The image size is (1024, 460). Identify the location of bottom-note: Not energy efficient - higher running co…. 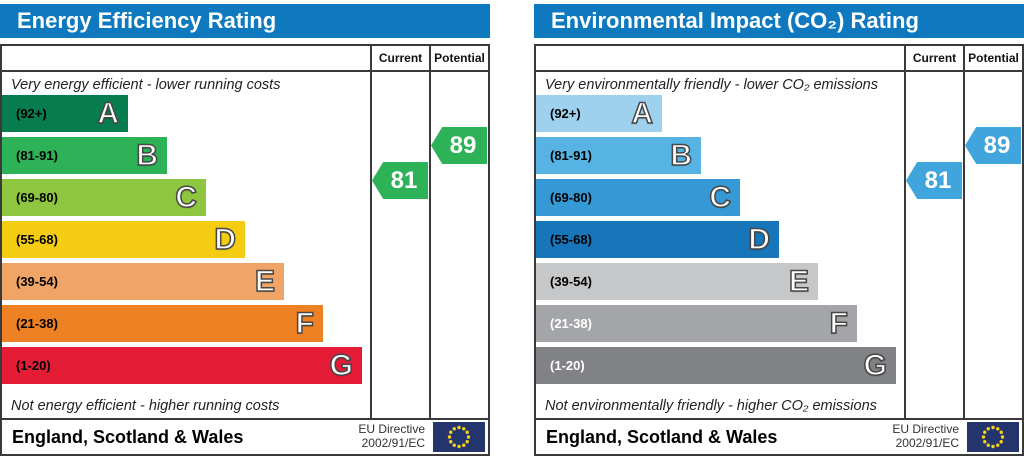
(145, 406).